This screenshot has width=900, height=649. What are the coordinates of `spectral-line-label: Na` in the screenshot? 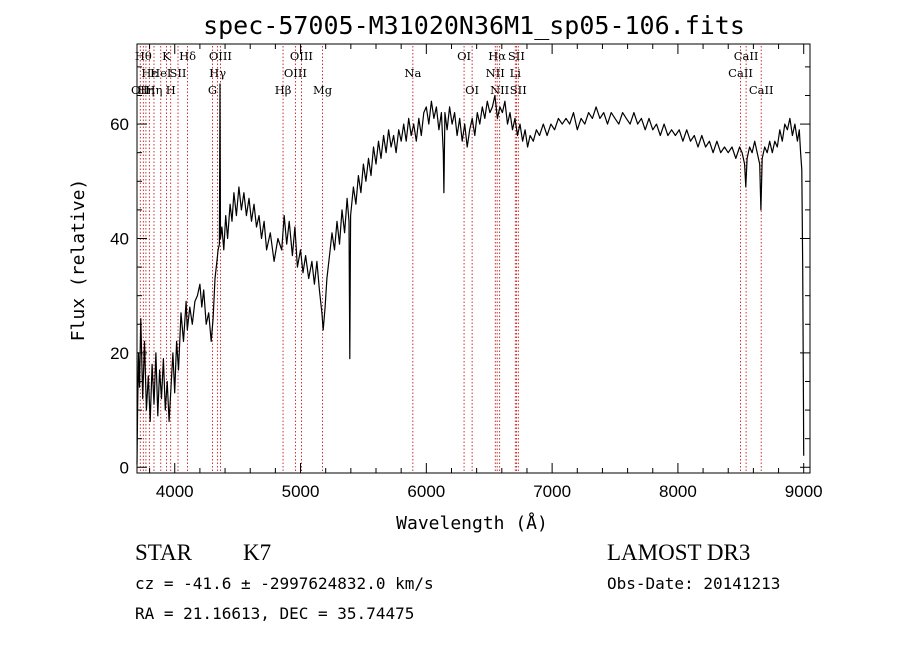 It's located at (412, 73).